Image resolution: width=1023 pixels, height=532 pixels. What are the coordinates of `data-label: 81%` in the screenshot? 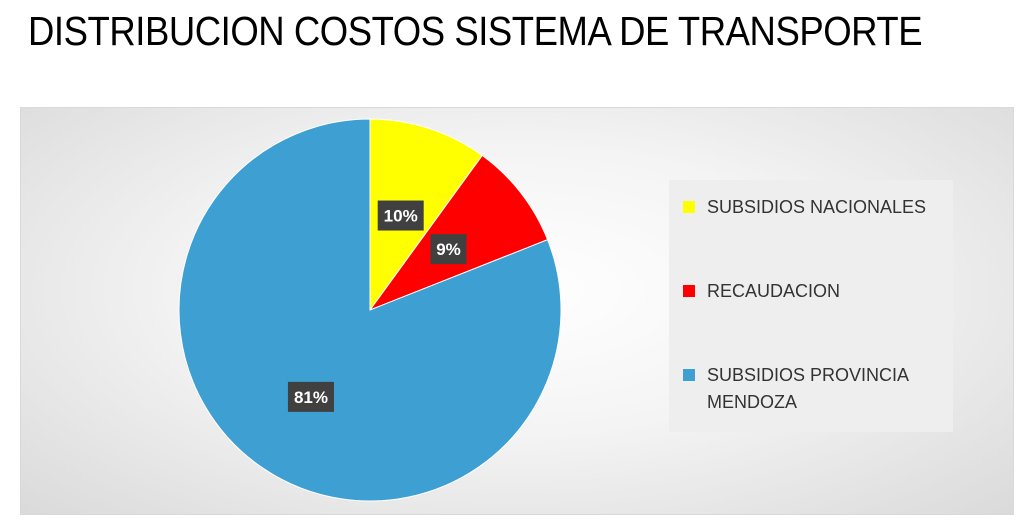 It's located at (311, 397).